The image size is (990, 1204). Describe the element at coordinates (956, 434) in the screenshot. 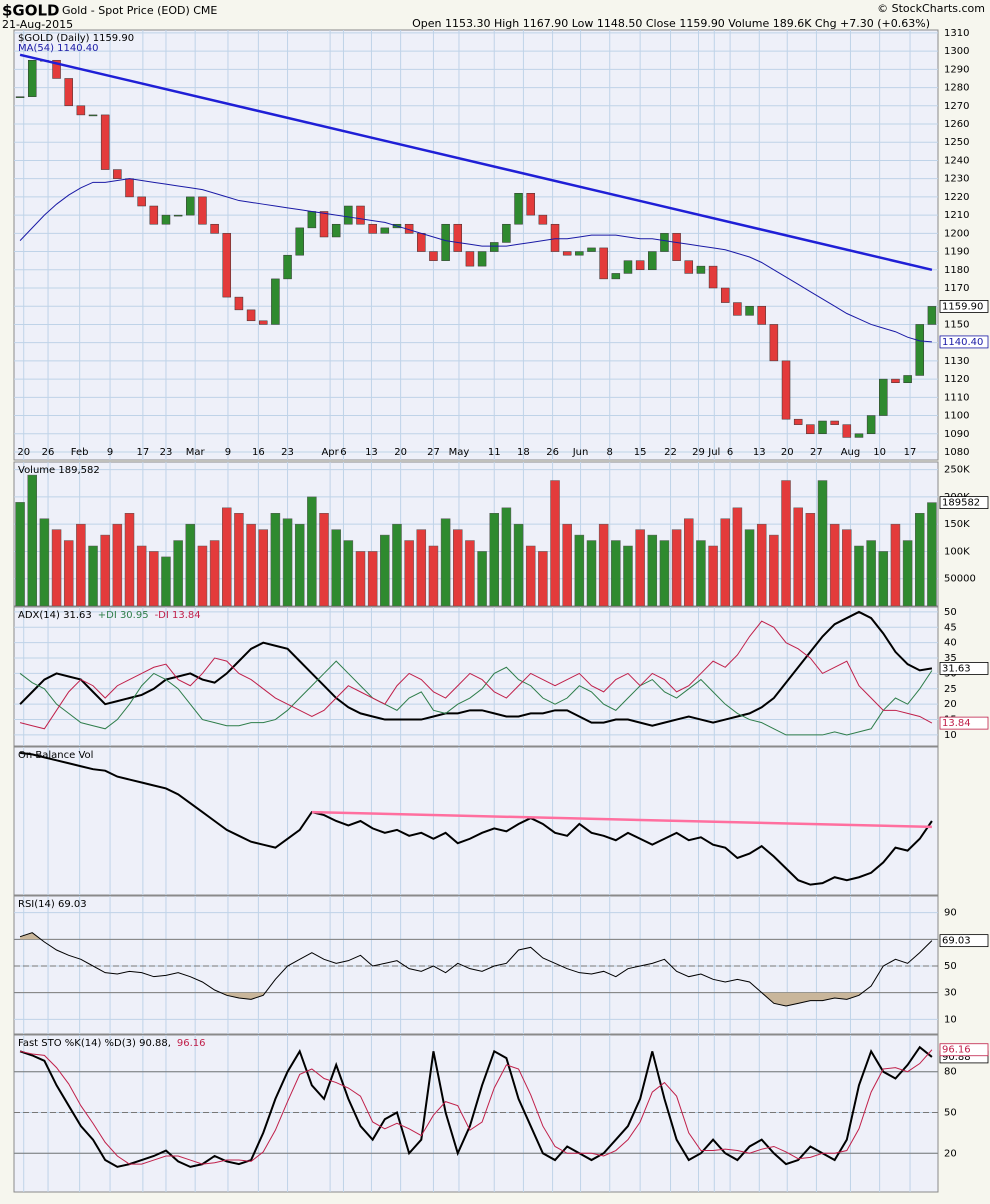

I see `y-tick-label: 1090` at that location.